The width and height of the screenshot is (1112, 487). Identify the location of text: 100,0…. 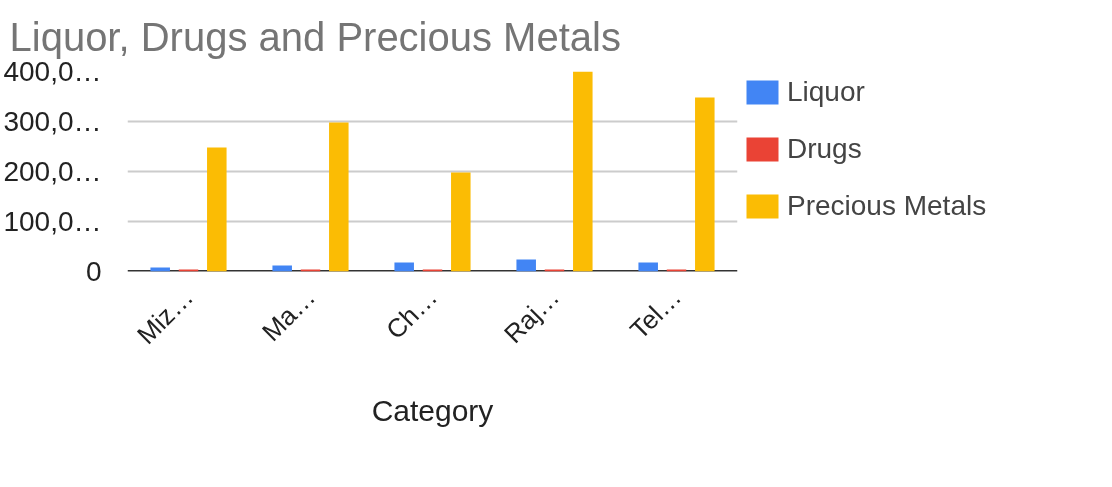
(52, 221).